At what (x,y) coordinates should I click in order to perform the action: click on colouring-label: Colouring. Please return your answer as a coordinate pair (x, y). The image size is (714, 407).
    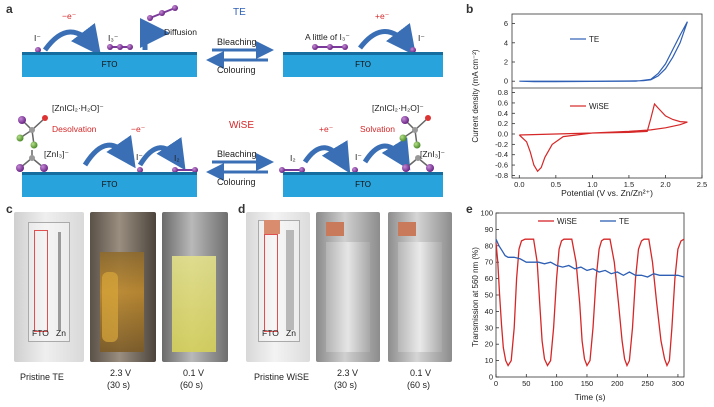
    Looking at the image, I should click on (236, 182).